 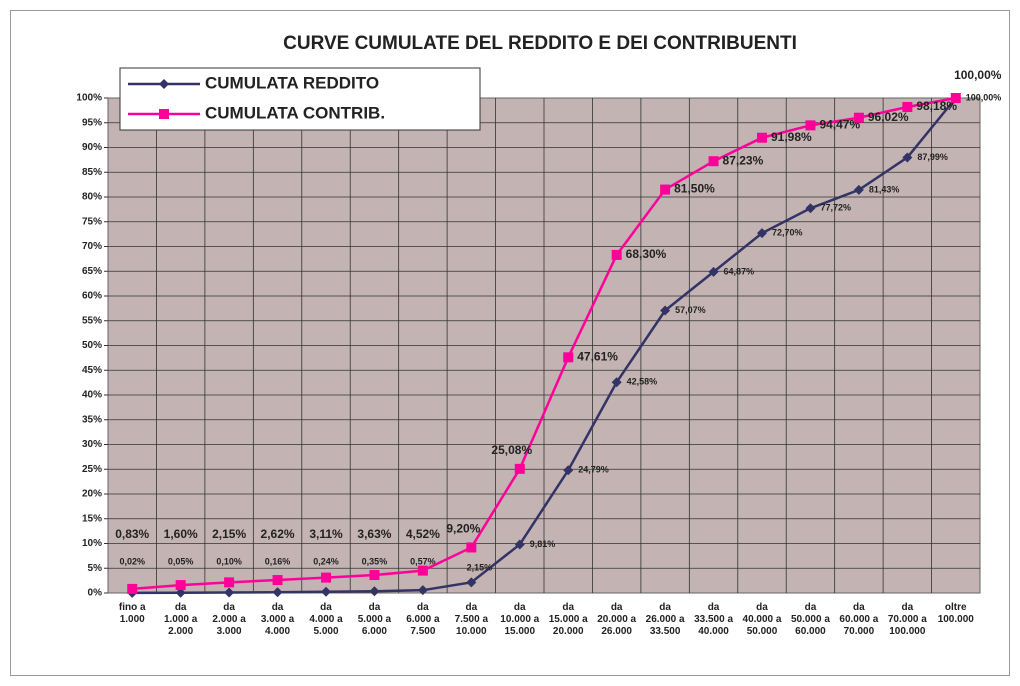 What do you see at coordinates (511, 450) in the screenshot?
I see `data-label: 25,08%` at bounding box center [511, 450].